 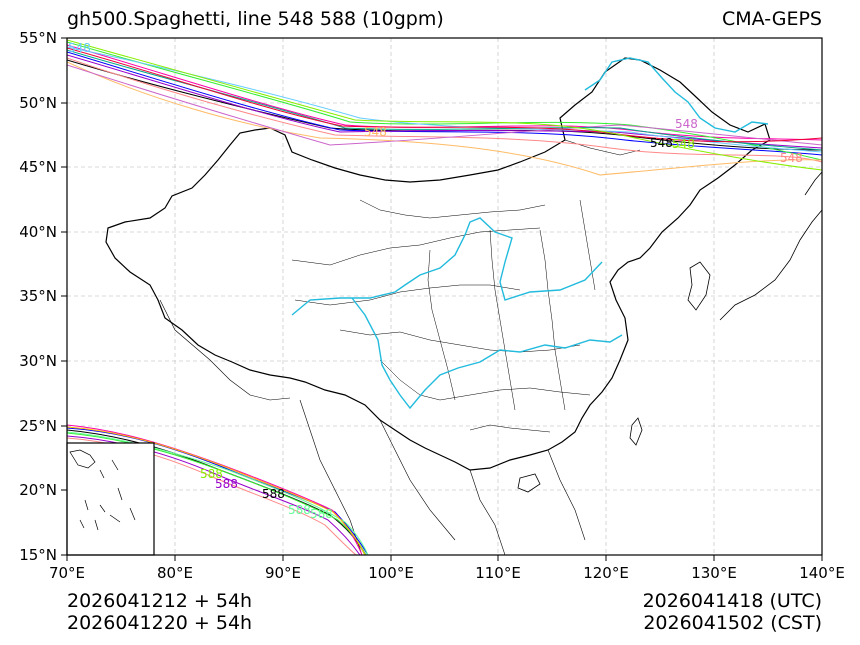 I want to click on japan-coast, so click(x=770, y=246).